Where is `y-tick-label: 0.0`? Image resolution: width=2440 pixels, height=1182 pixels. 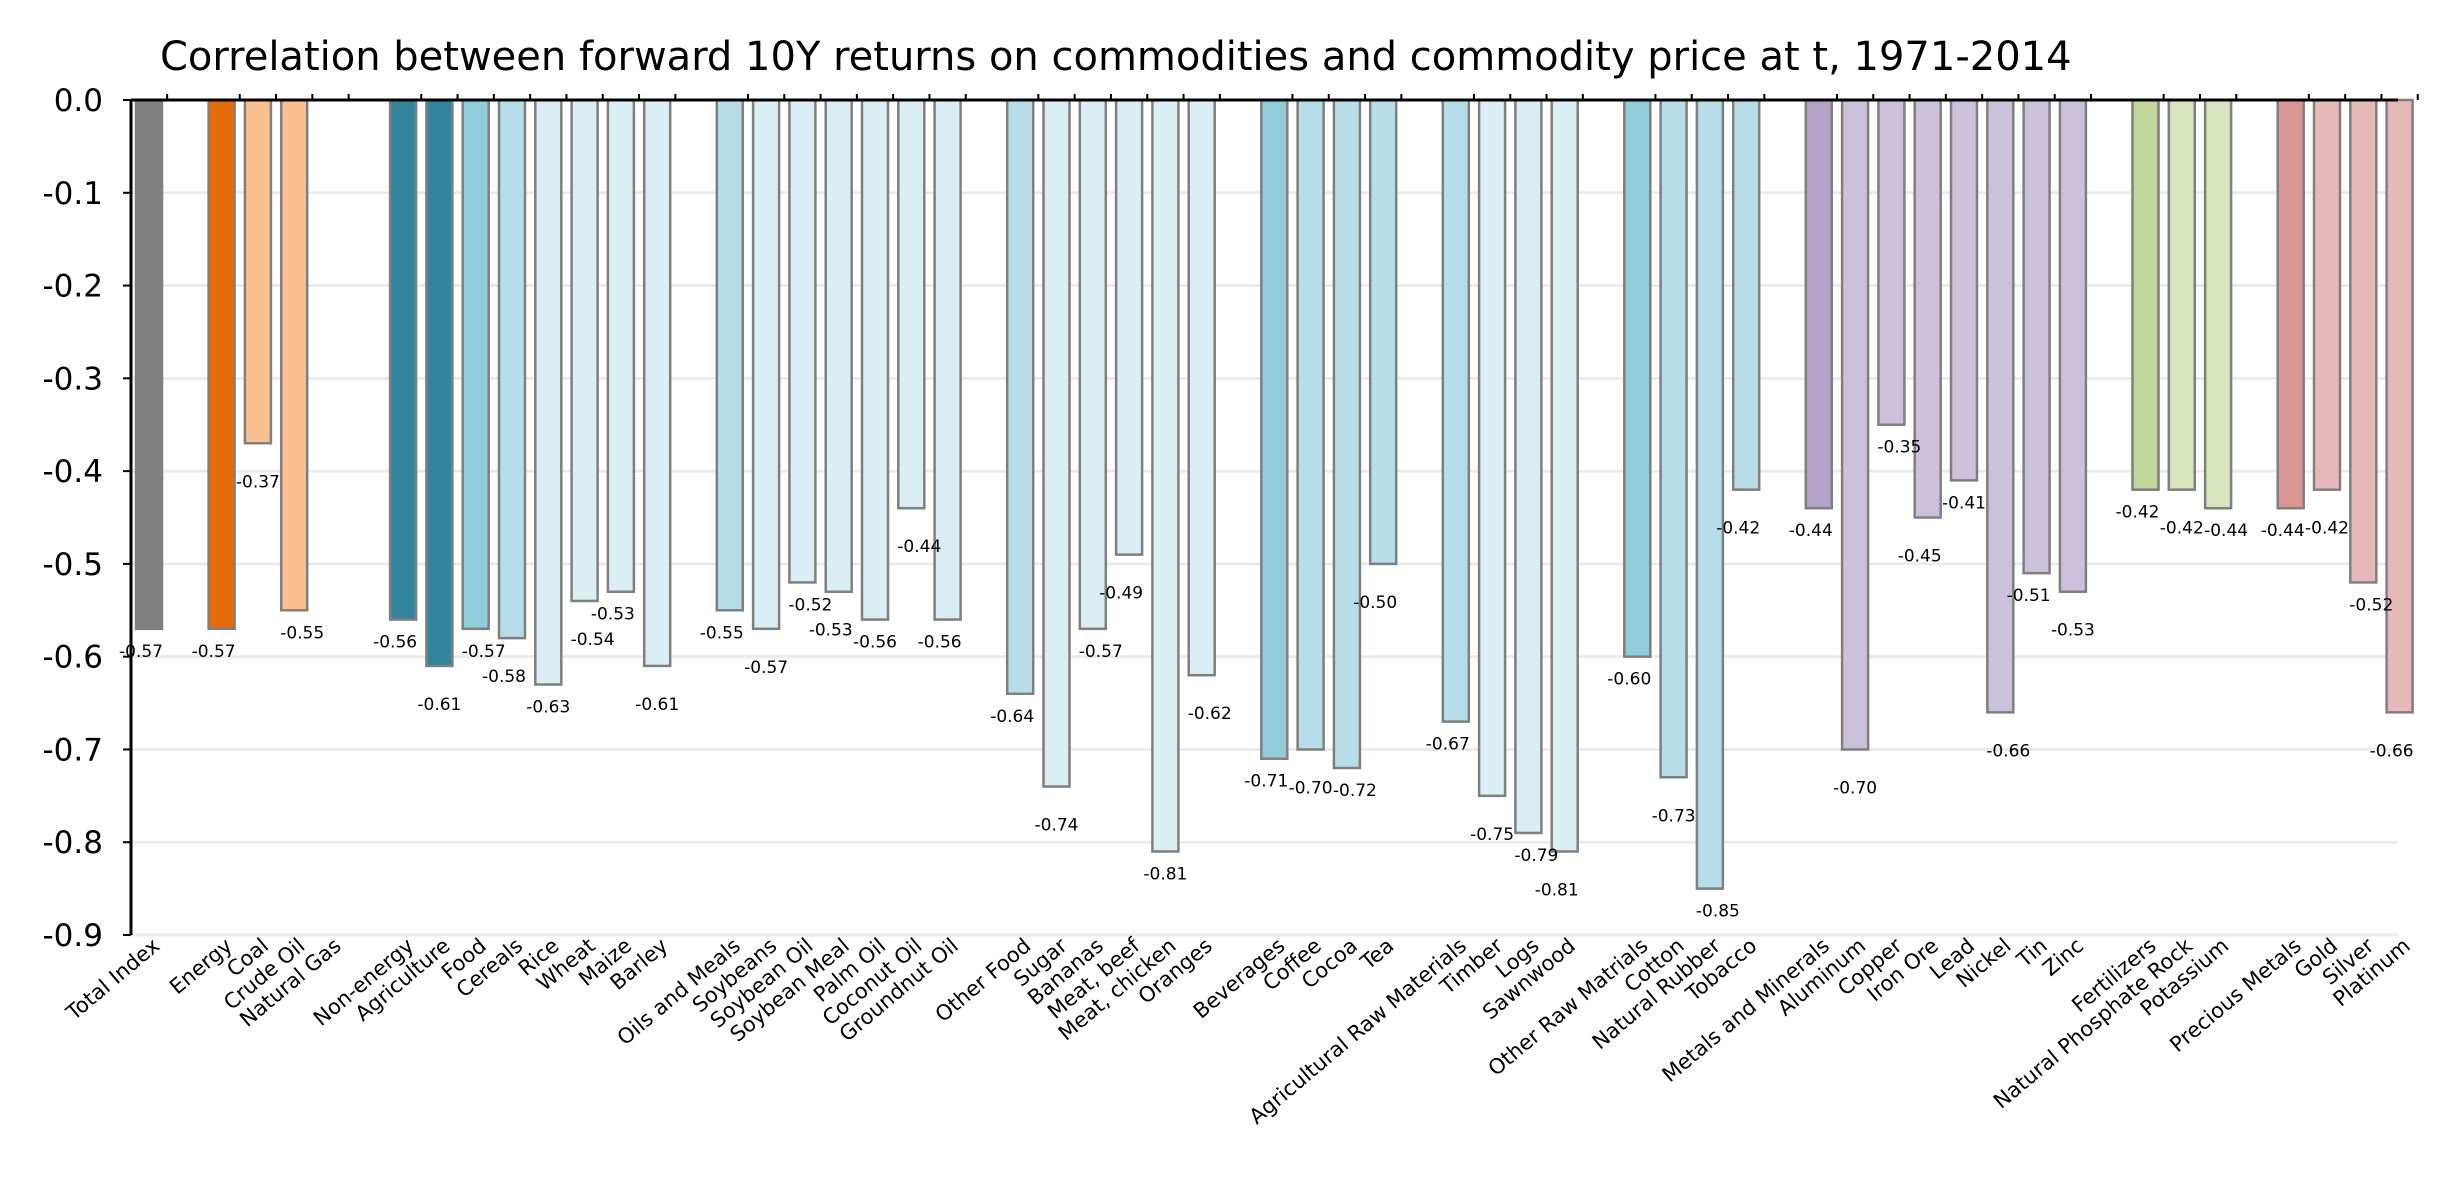
y-tick-label: 0.0 is located at coordinates (78, 101).